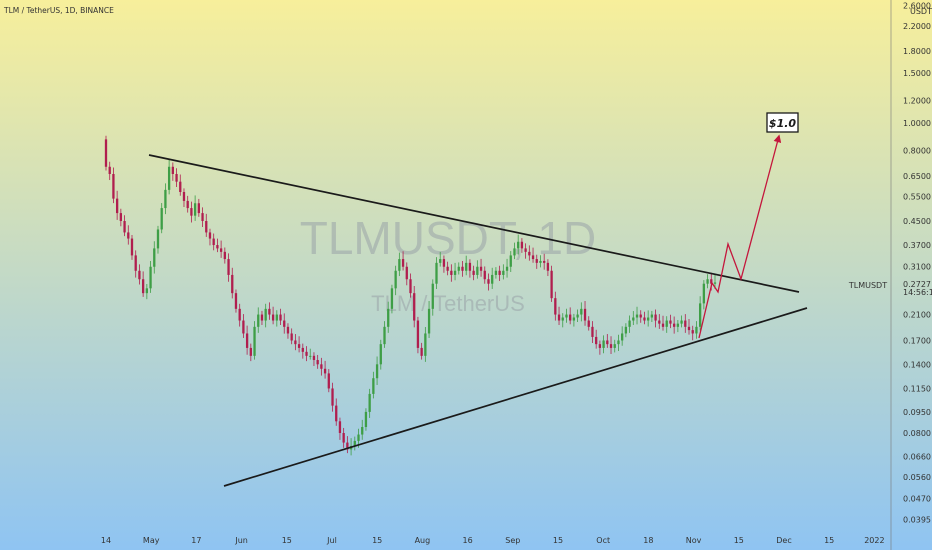 The width and height of the screenshot is (932, 550). Describe the element at coordinates (917, 26) in the screenshot. I see `y-tick-label: 2.2000` at that location.